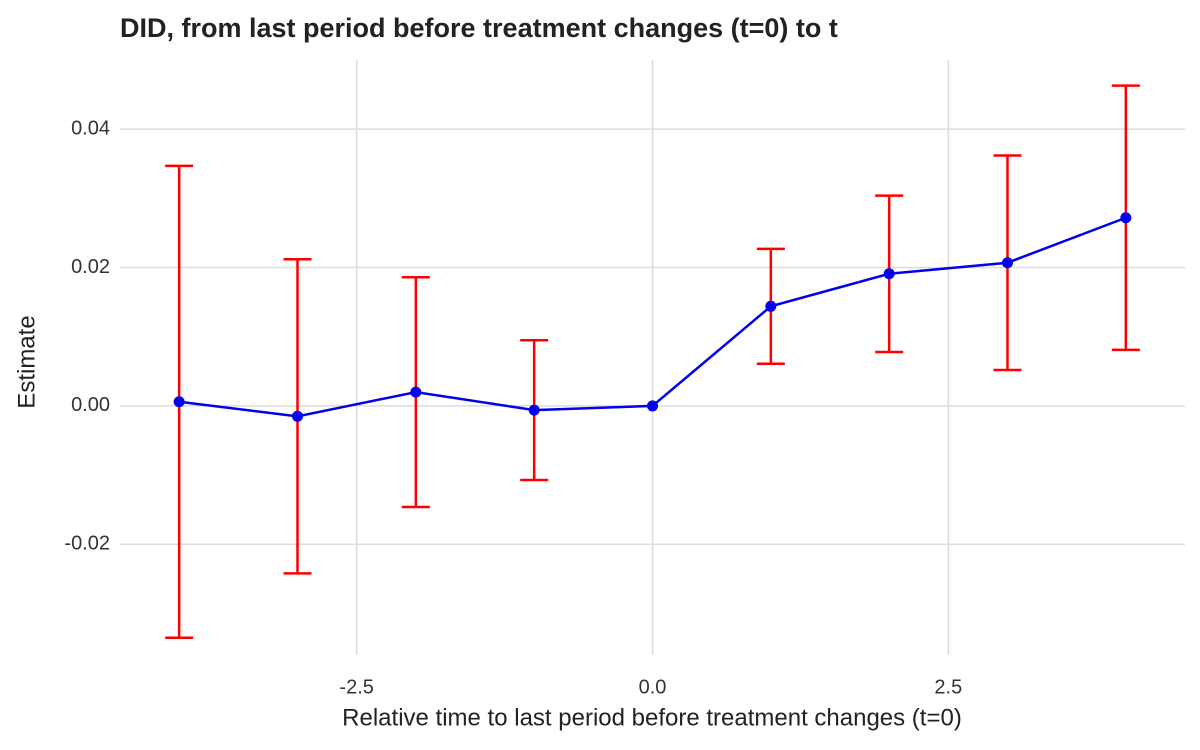 Image resolution: width=1200 pixels, height=750 pixels. What do you see at coordinates (26, 361) in the screenshot?
I see `y-axis-label: Estimate` at bounding box center [26, 361].